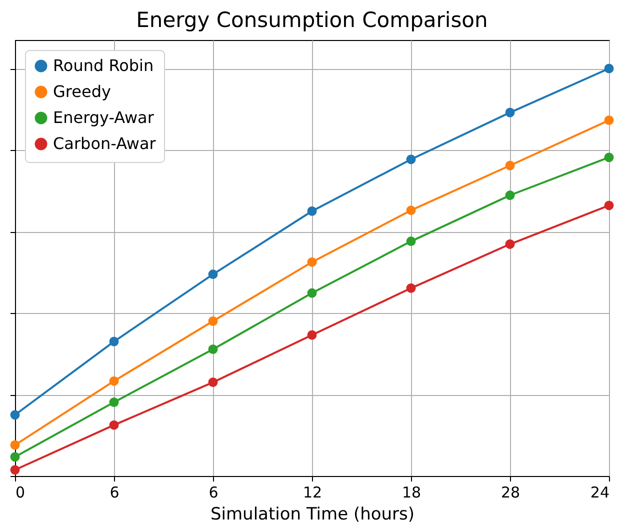 The image size is (617, 531). What do you see at coordinates (312, 493) in the screenshot?
I see `x-tick-label: 12` at bounding box center [312, 493].